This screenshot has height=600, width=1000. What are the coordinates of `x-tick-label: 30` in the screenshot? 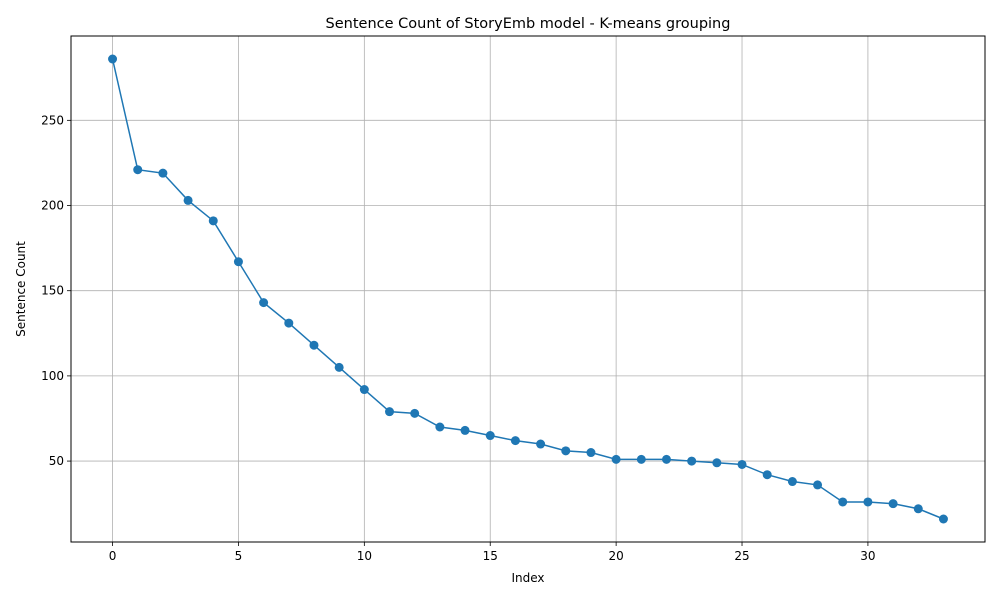 It's located at (867, 556).